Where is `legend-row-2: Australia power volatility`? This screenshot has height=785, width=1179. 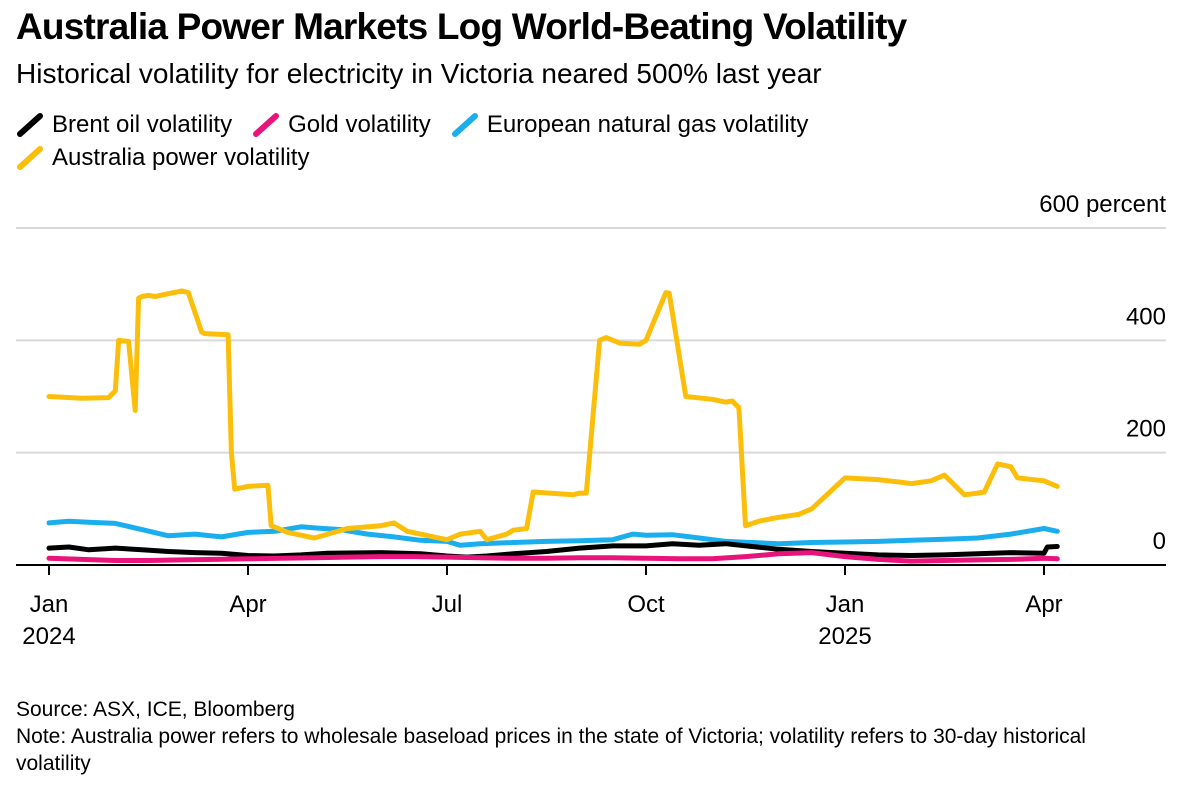 legend-row-2: Australia power volatility is located at coordinates (566, 157).